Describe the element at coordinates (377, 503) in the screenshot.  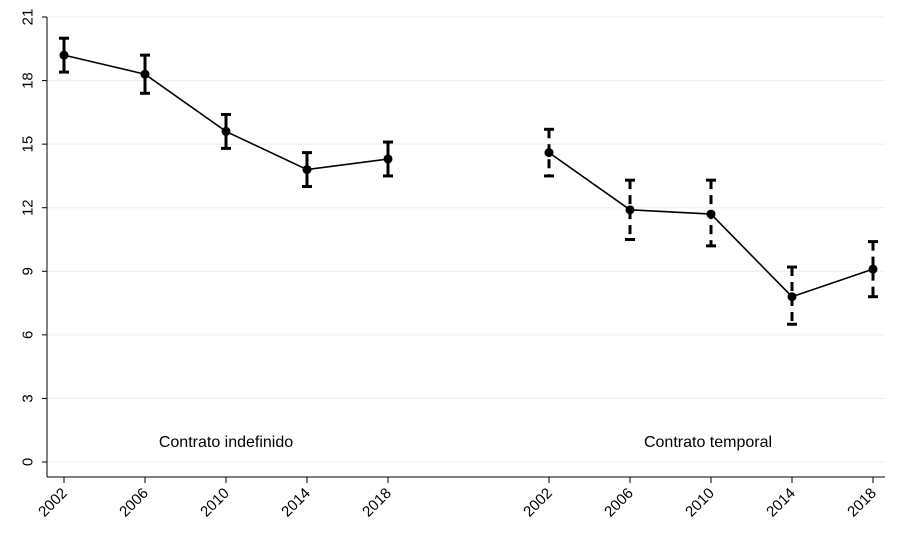
I see `x-tick-label-0-2018: 2018` at that location.